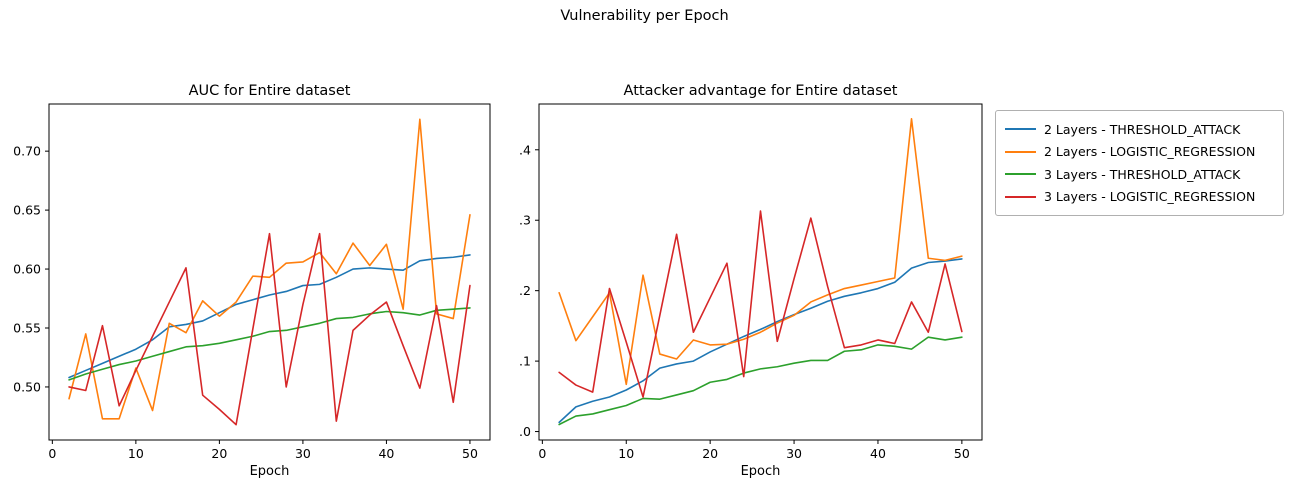 The image size is (1289, 495). I want to click on legend-item-label: 3 Layers - LOGISTIC_REGRESSION, so click(1150, 197).